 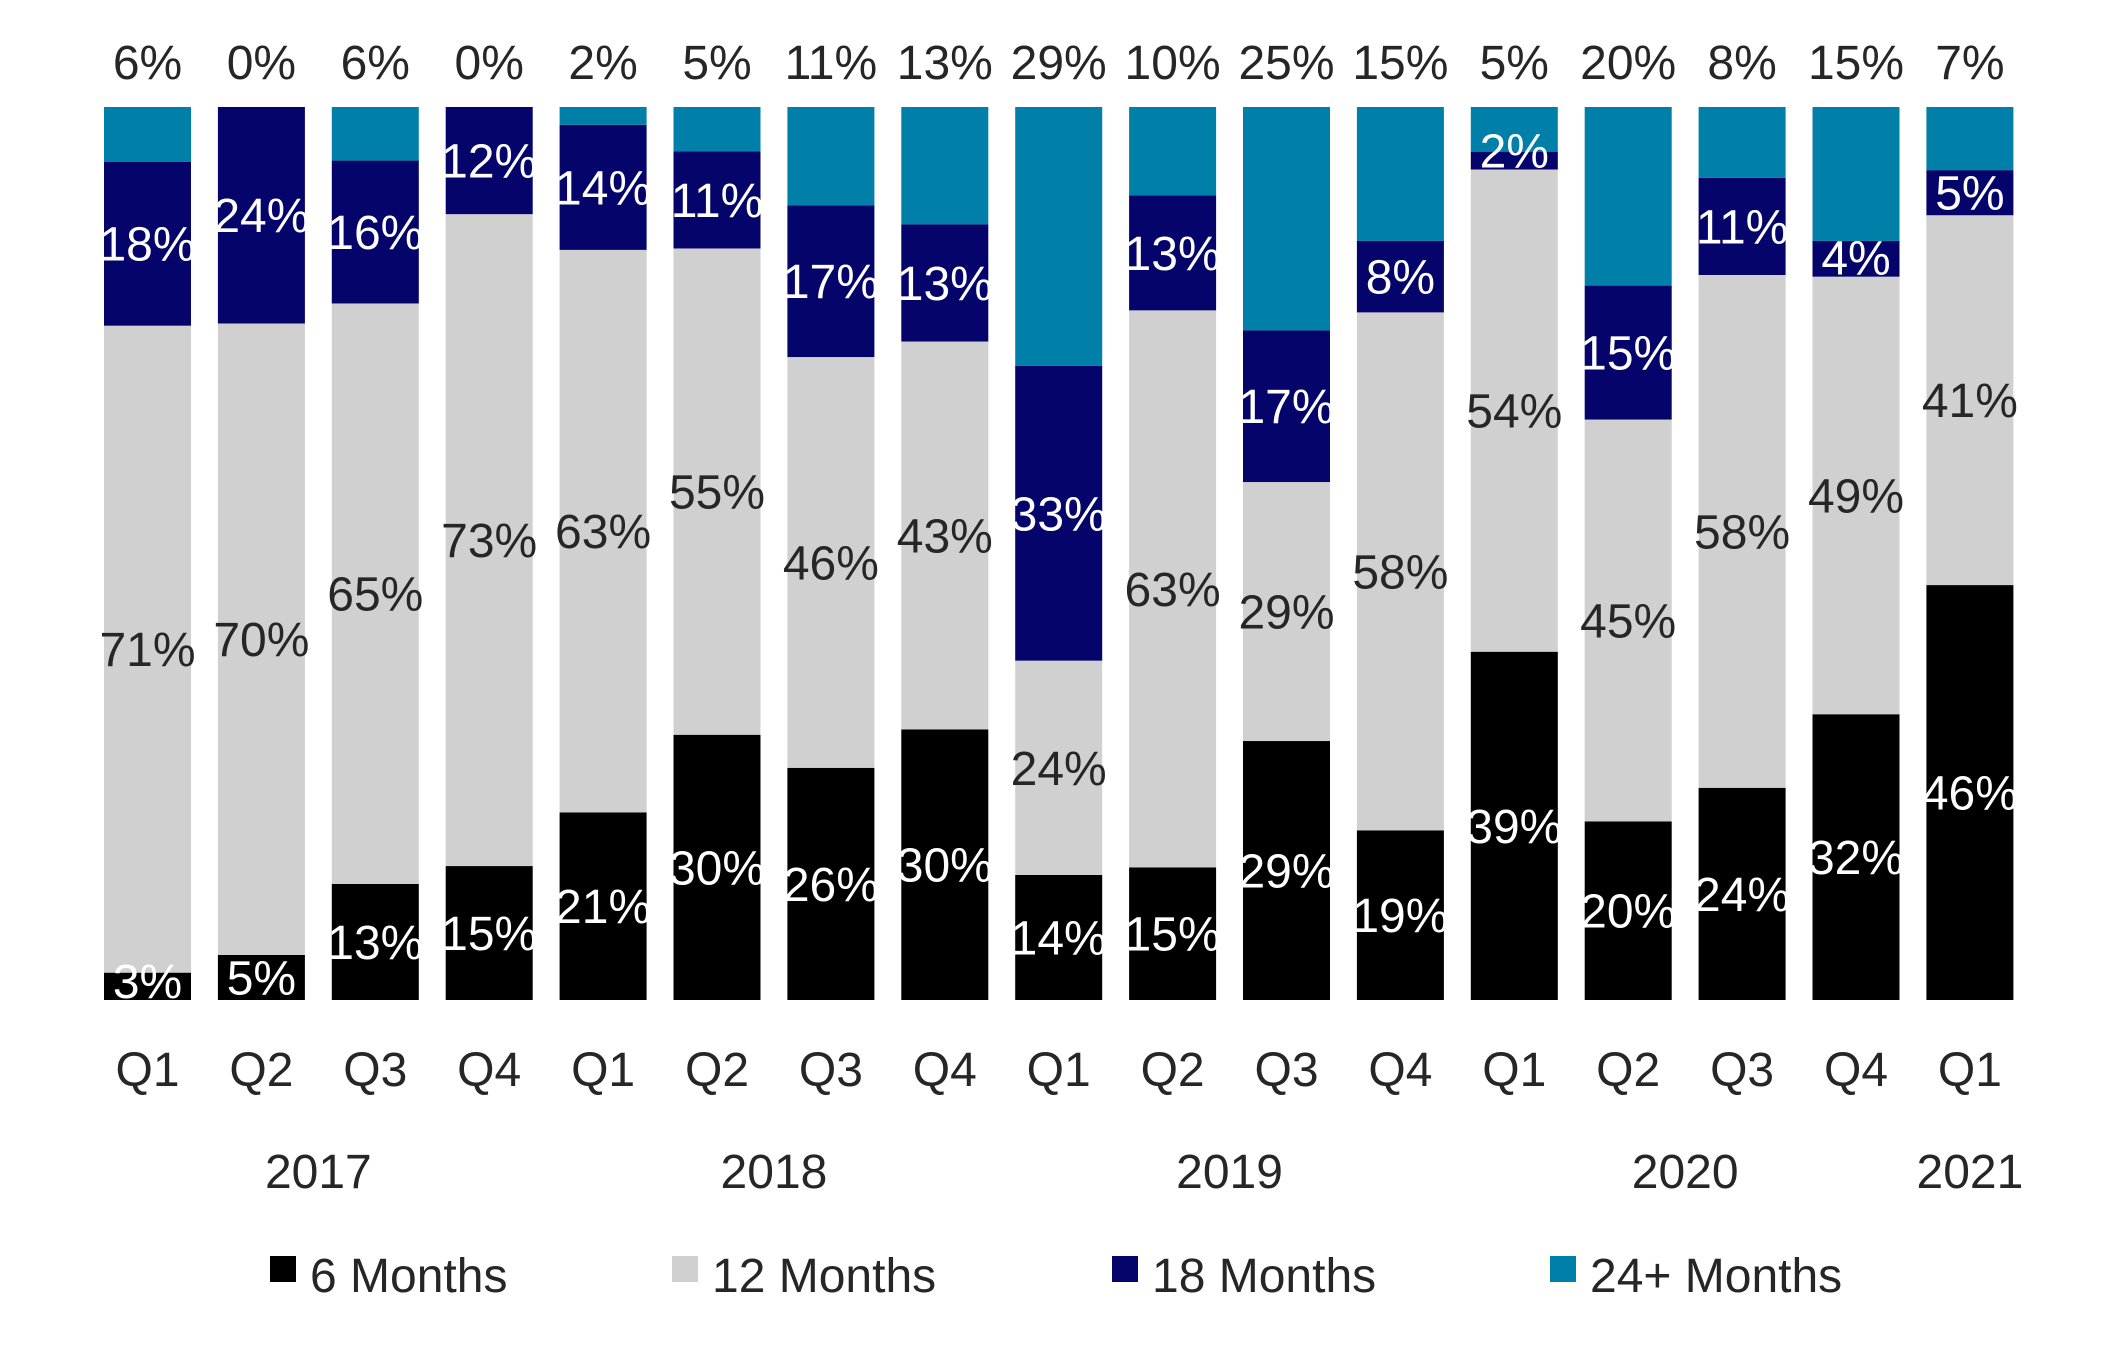 I want to click on legend-label-1: 6 Months, so click(x=408, y=1276).